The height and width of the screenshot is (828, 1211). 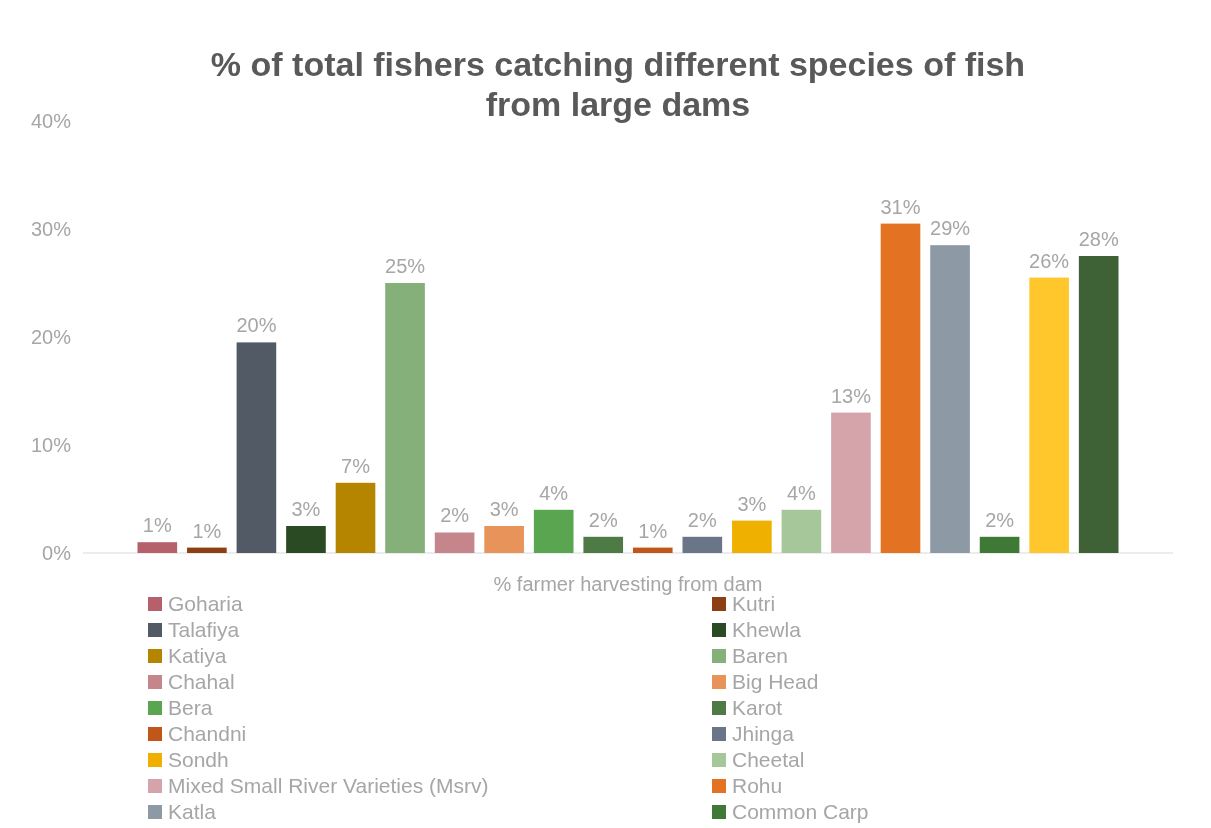 What do you see at coordinates (900, 206) in the screenshot?
I see `data-label: 31%` at bounding box center [900, 206].